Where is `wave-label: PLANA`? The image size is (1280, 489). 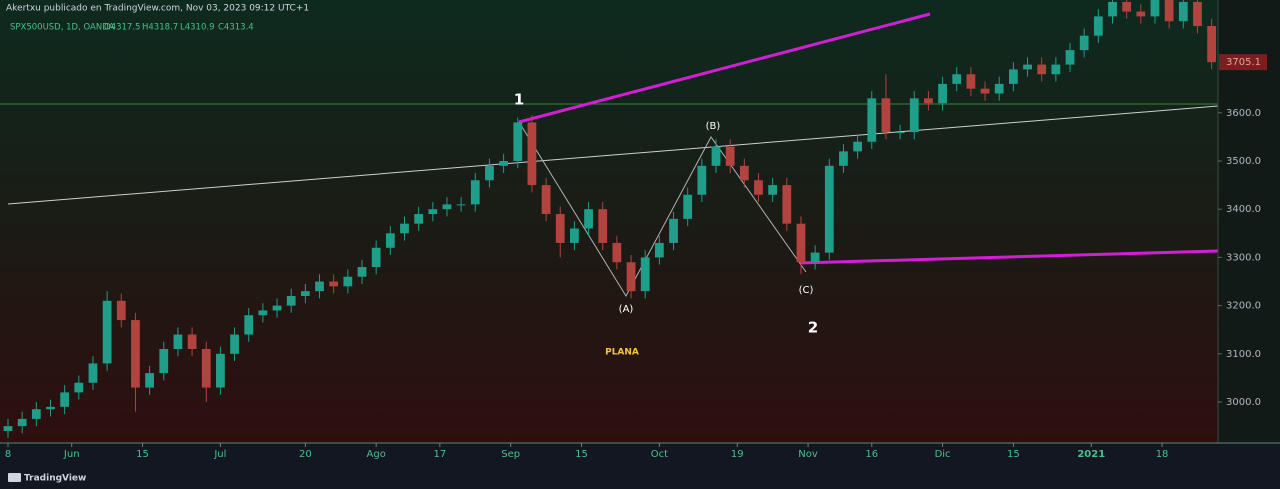
wave-label: PLANA is located at coordinates (622, 353).